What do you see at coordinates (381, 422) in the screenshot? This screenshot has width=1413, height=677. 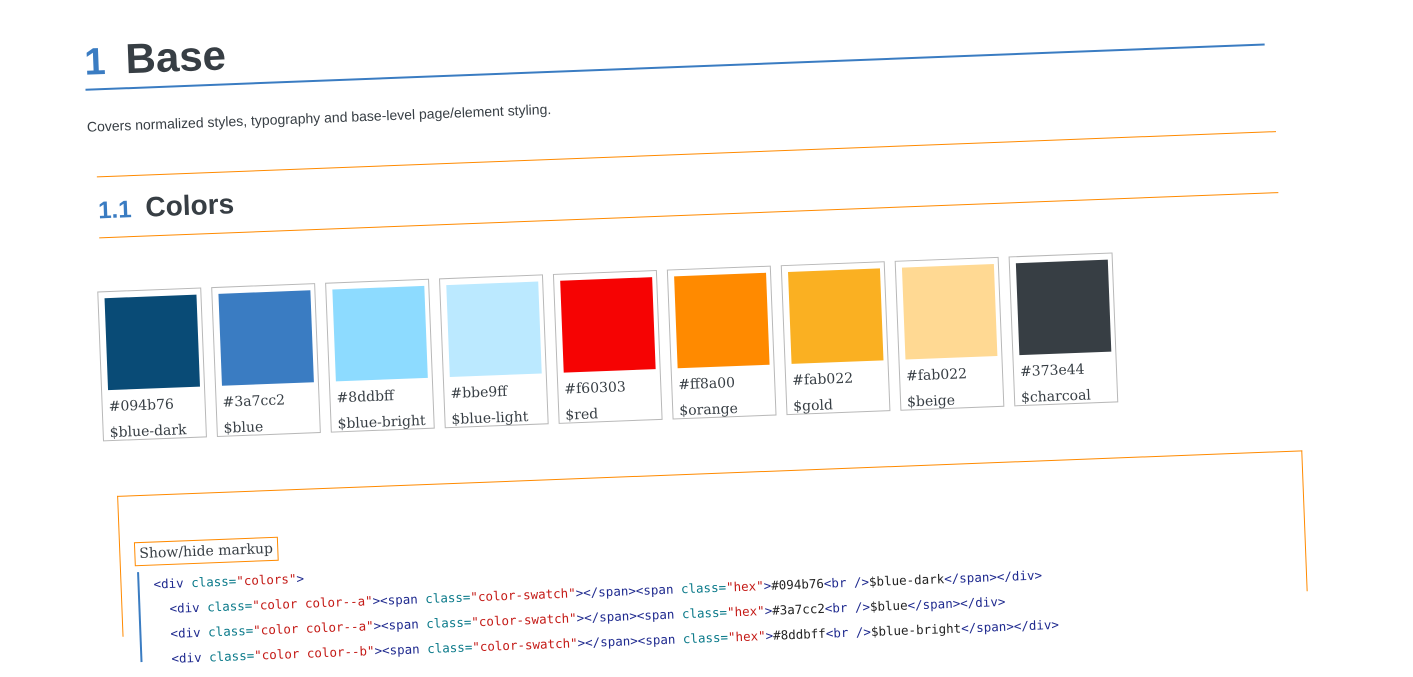 I see `swatch-variable: $blue-bright` at bounding box center [381, 422].